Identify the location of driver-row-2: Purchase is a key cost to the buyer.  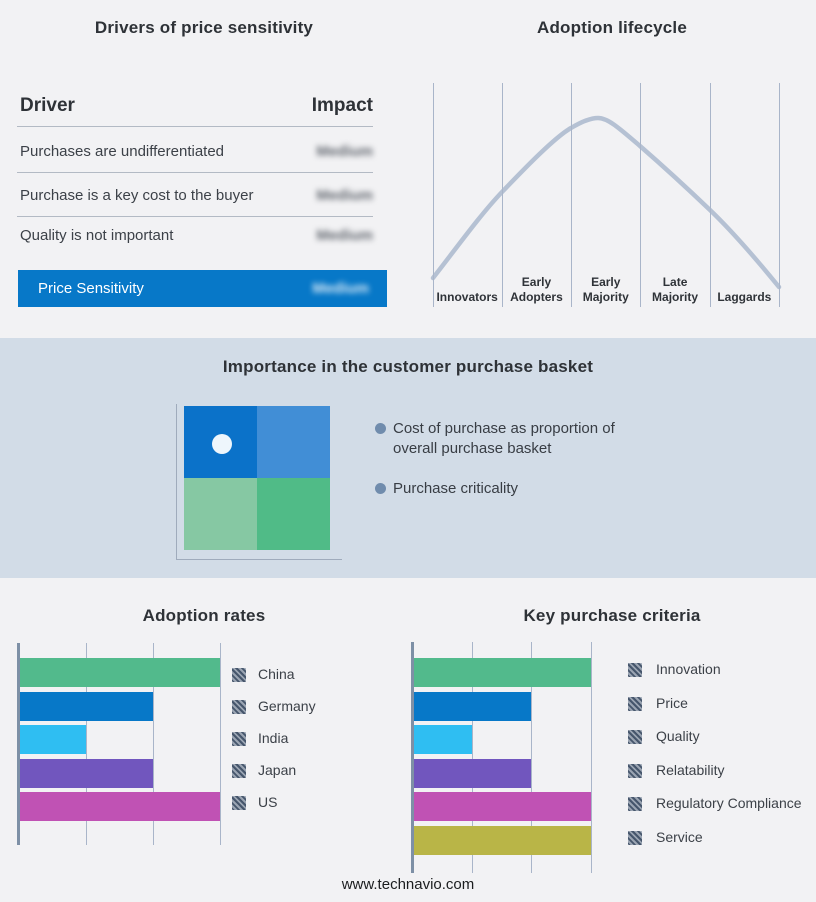
(137, 195).